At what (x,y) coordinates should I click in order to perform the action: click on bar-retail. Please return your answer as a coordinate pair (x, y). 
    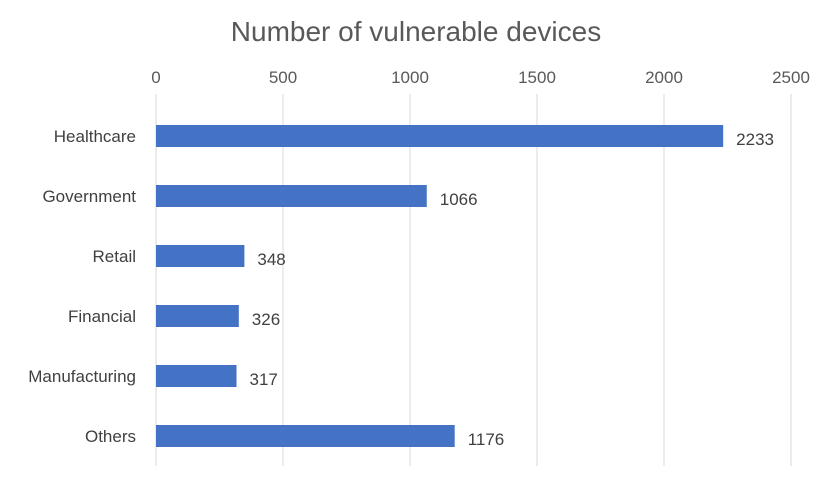
    Looking at the image, I should click on (200, 256).